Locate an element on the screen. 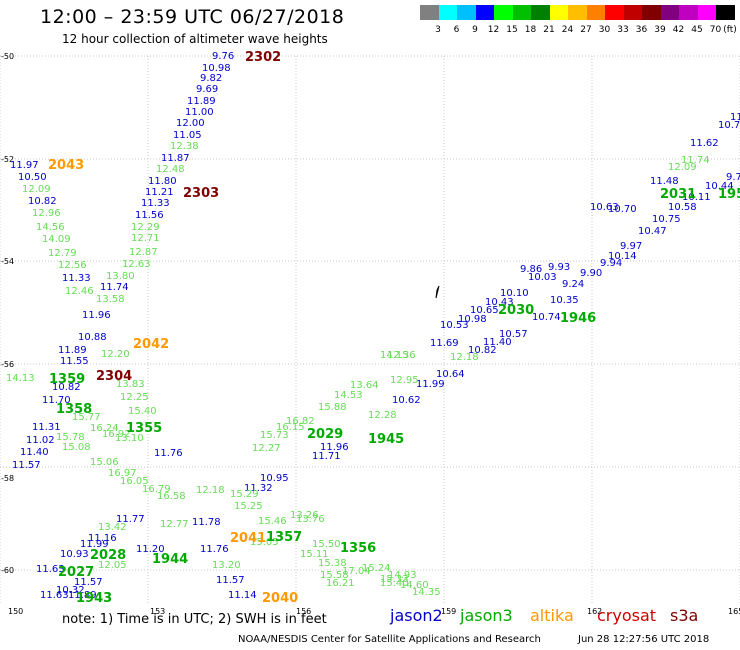  pass-time-label: 2043 is located at coordinates (66, 165).